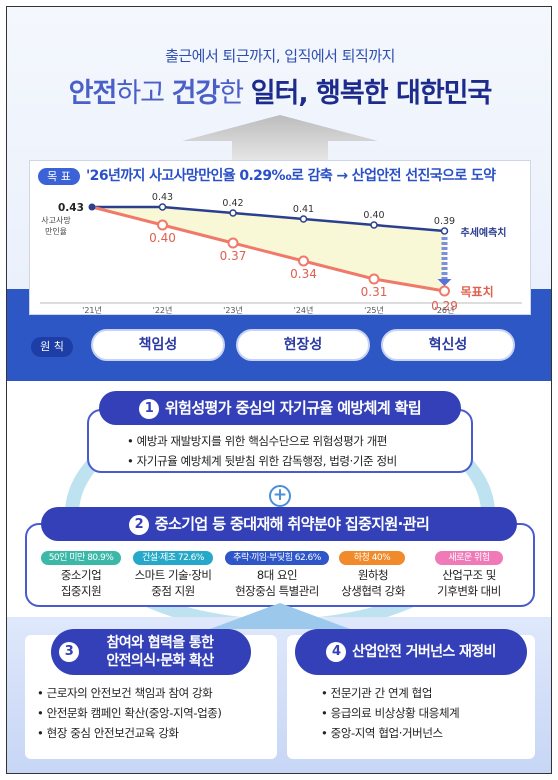 This screenshot has width=558, height=780. Describe the element at coordinates (304, 310) in the screenshot. I see `x-tick-label: '24년` at that location.